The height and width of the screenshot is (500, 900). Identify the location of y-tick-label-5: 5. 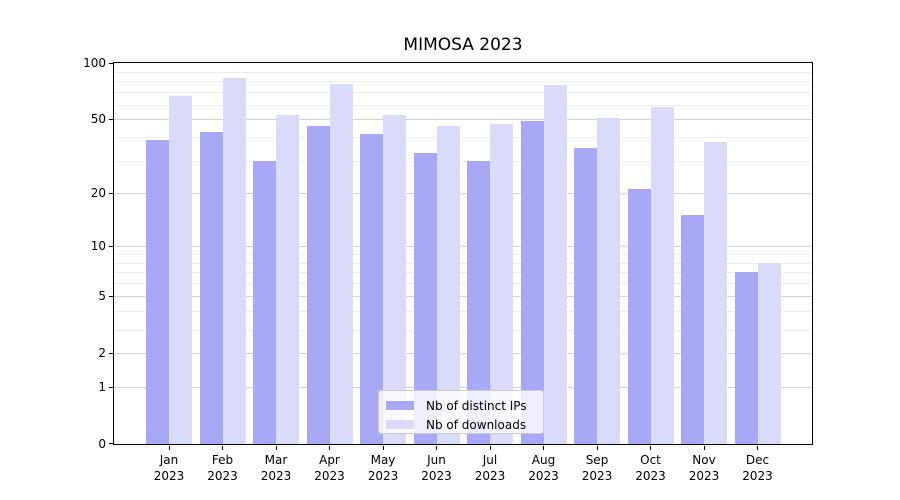
(102, 296).